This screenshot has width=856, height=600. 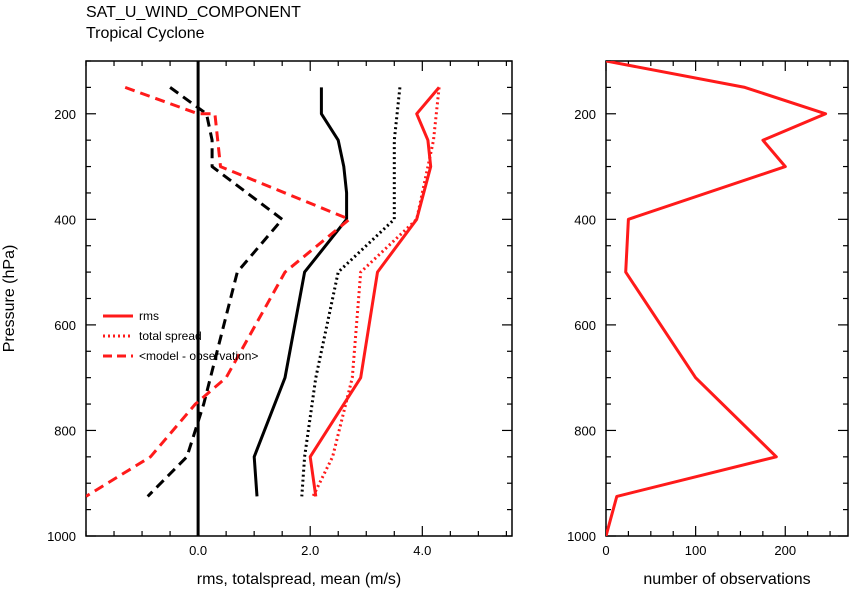 What do you see at coordinates (581, 536) in the screenshot?
I see `right-y-tick-label: 1000` at bounding box center [581, 536].